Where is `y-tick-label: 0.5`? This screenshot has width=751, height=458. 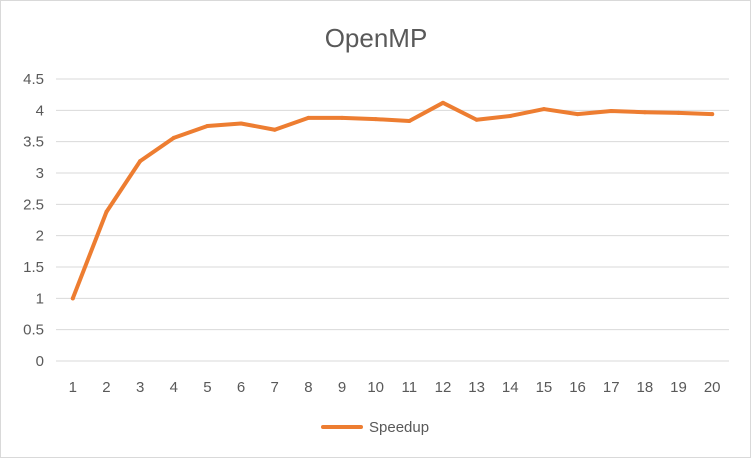 y-tick-label: 0.5 is located at coordinates (33, 330).